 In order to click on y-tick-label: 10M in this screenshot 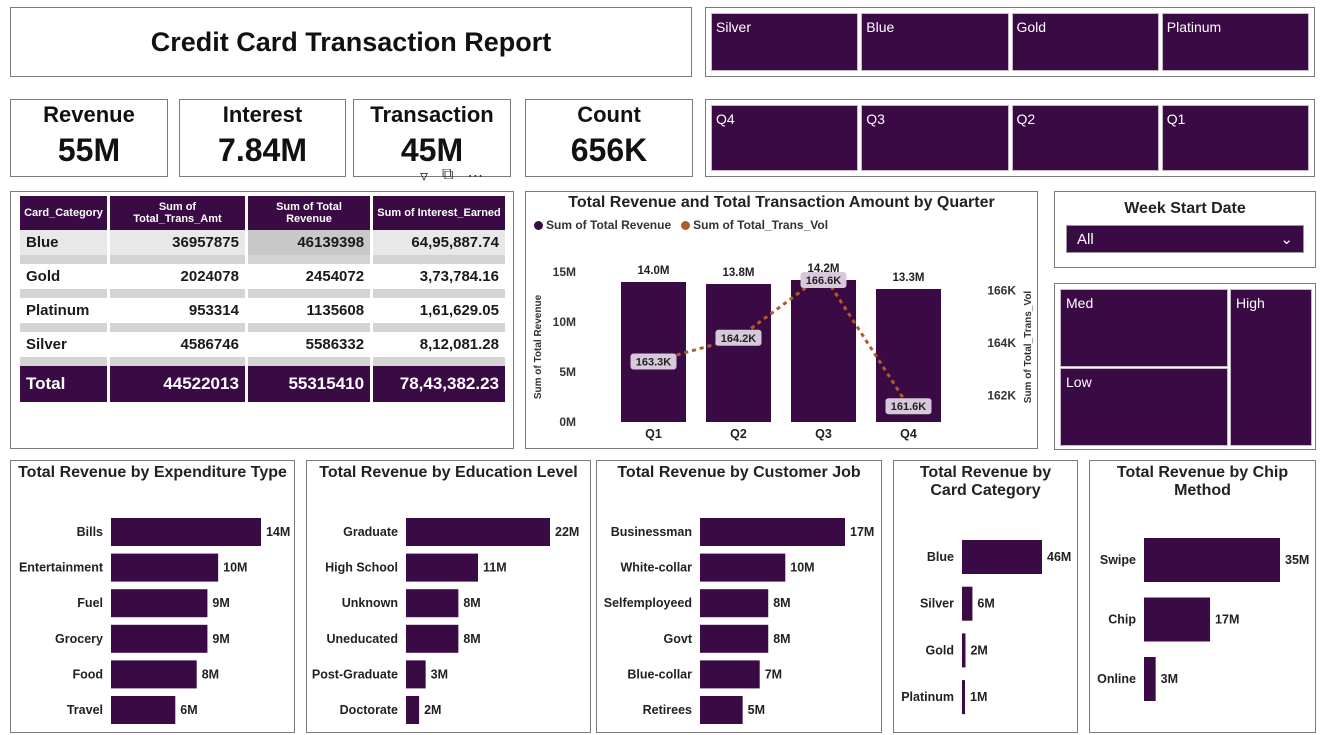, I will do `click(564, 322)`.